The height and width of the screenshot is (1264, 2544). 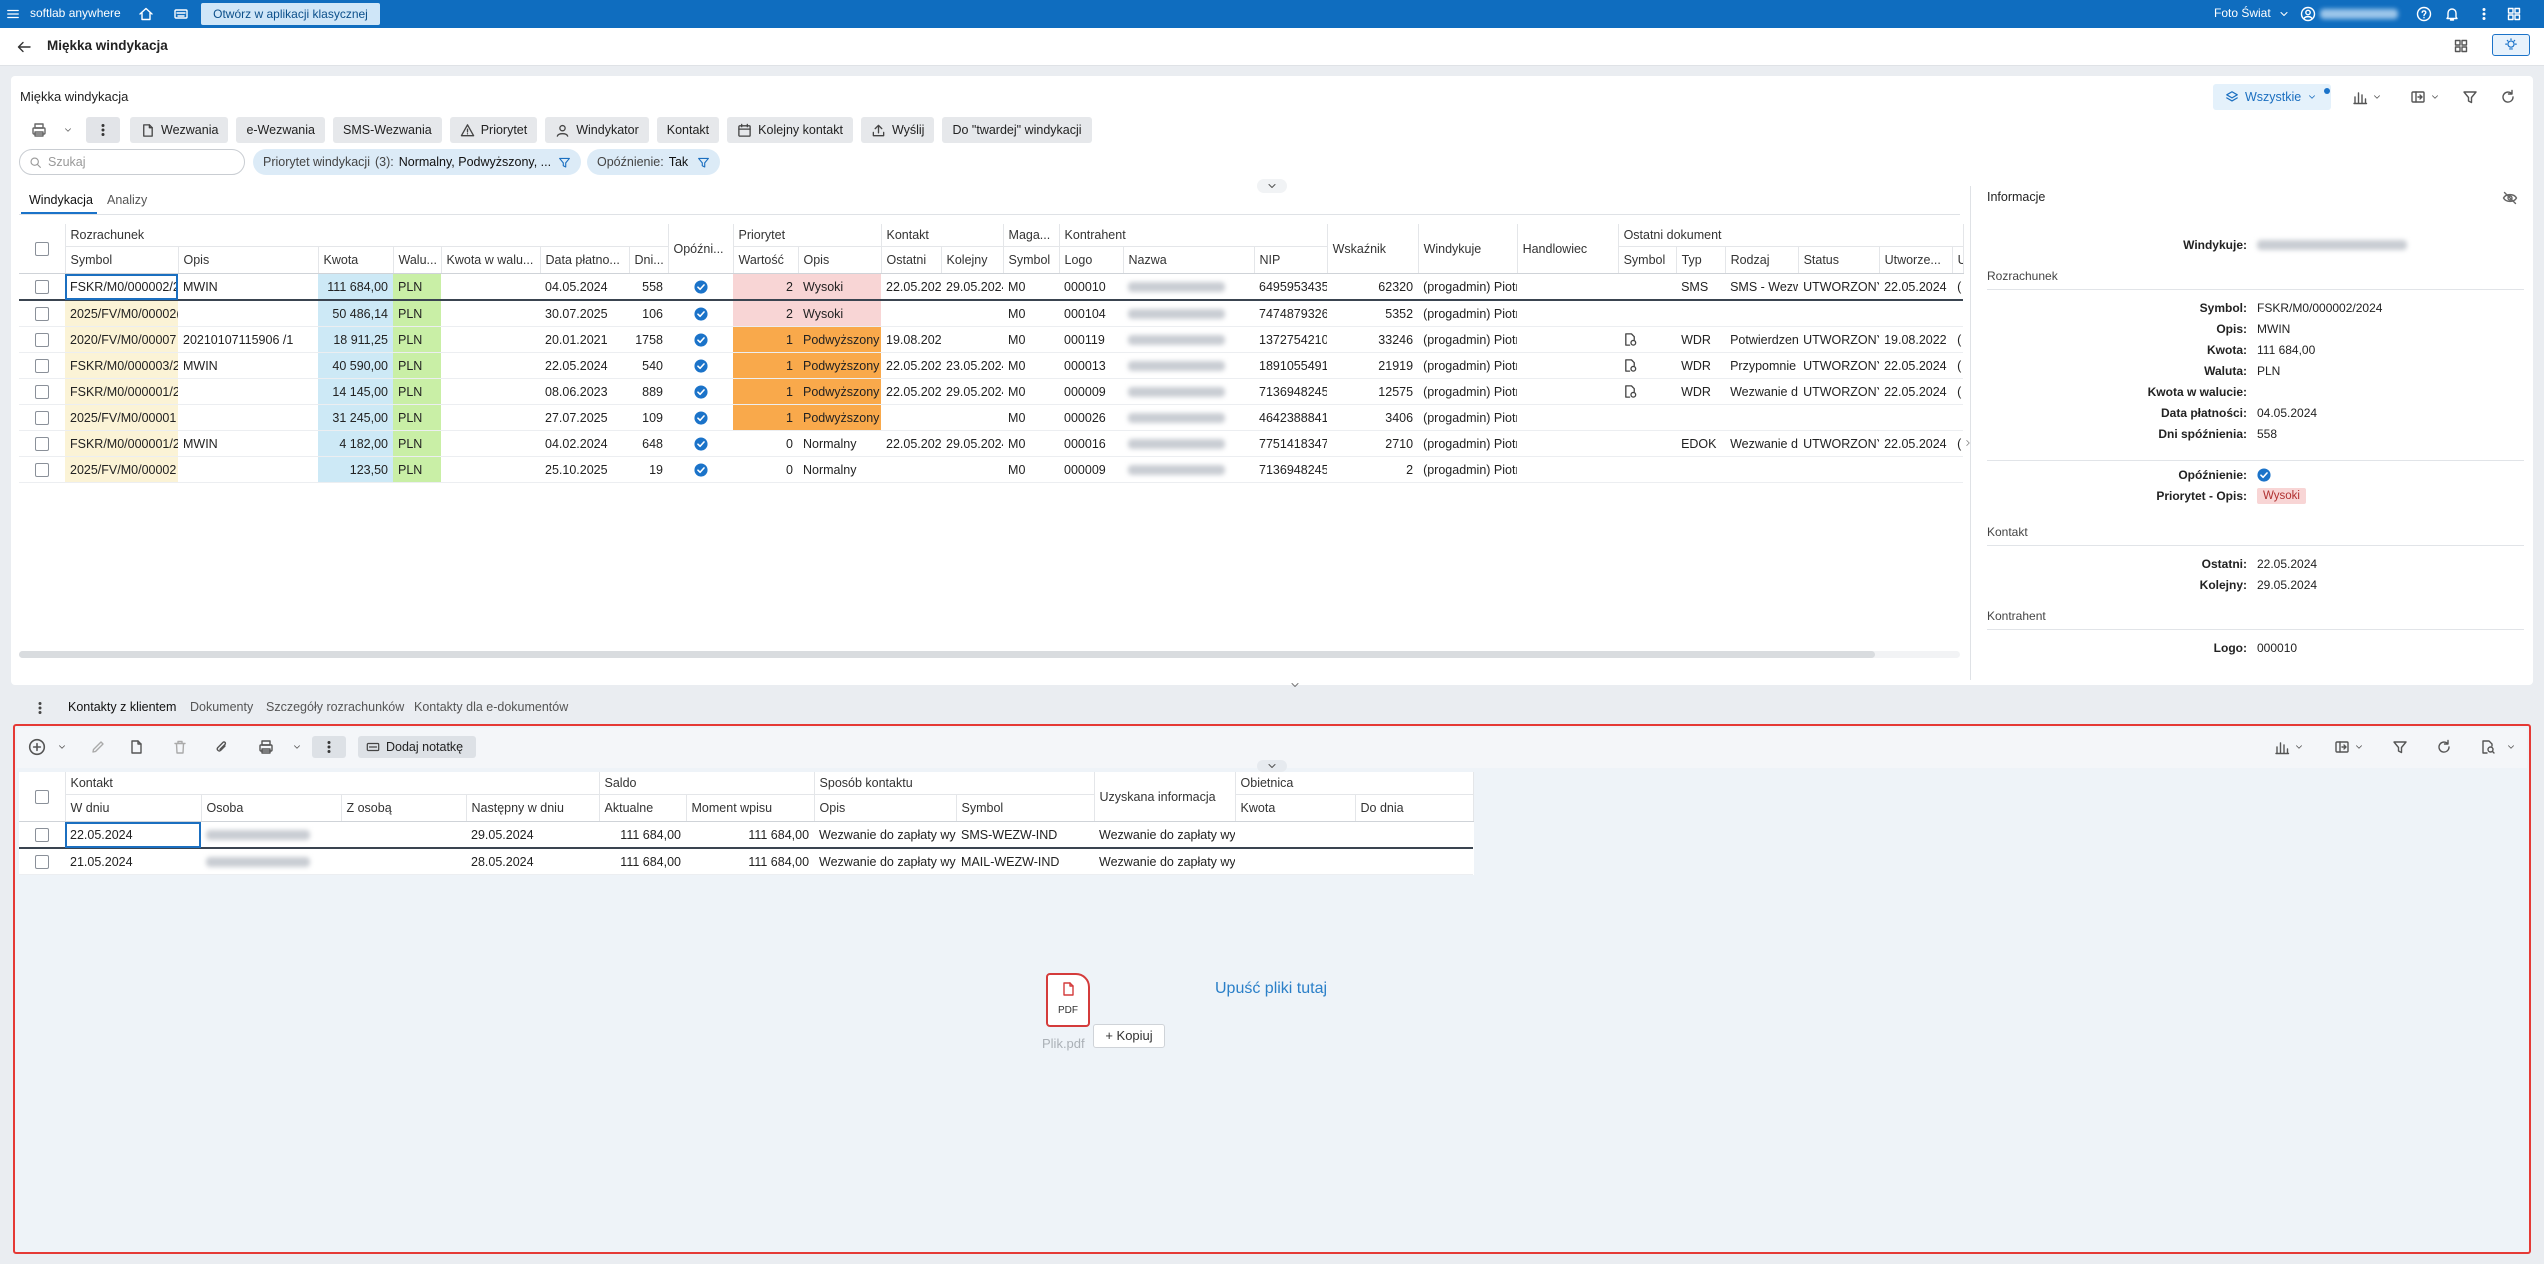 What do you see at coordinates (417, 747) in the screenshot?
I see `add-note-button: Dodaj notatkę` at bounding box center [417, 747].